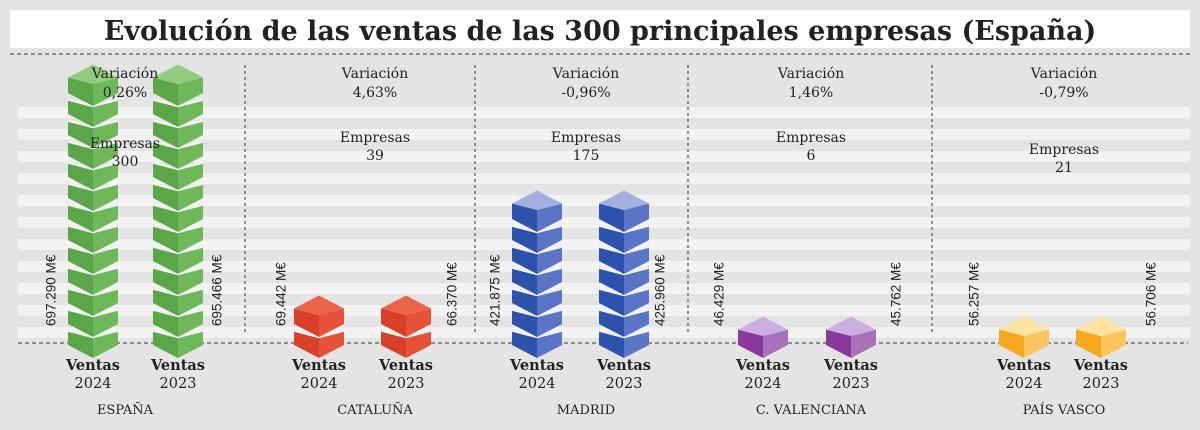  I want to click on value-label: 695.466 M€, so click(217, 290).